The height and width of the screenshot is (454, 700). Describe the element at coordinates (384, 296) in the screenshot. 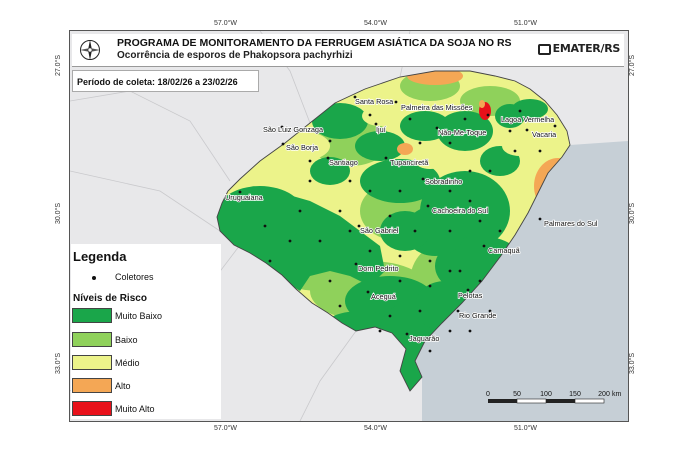

I see `city-label: Aceguá` at that location.